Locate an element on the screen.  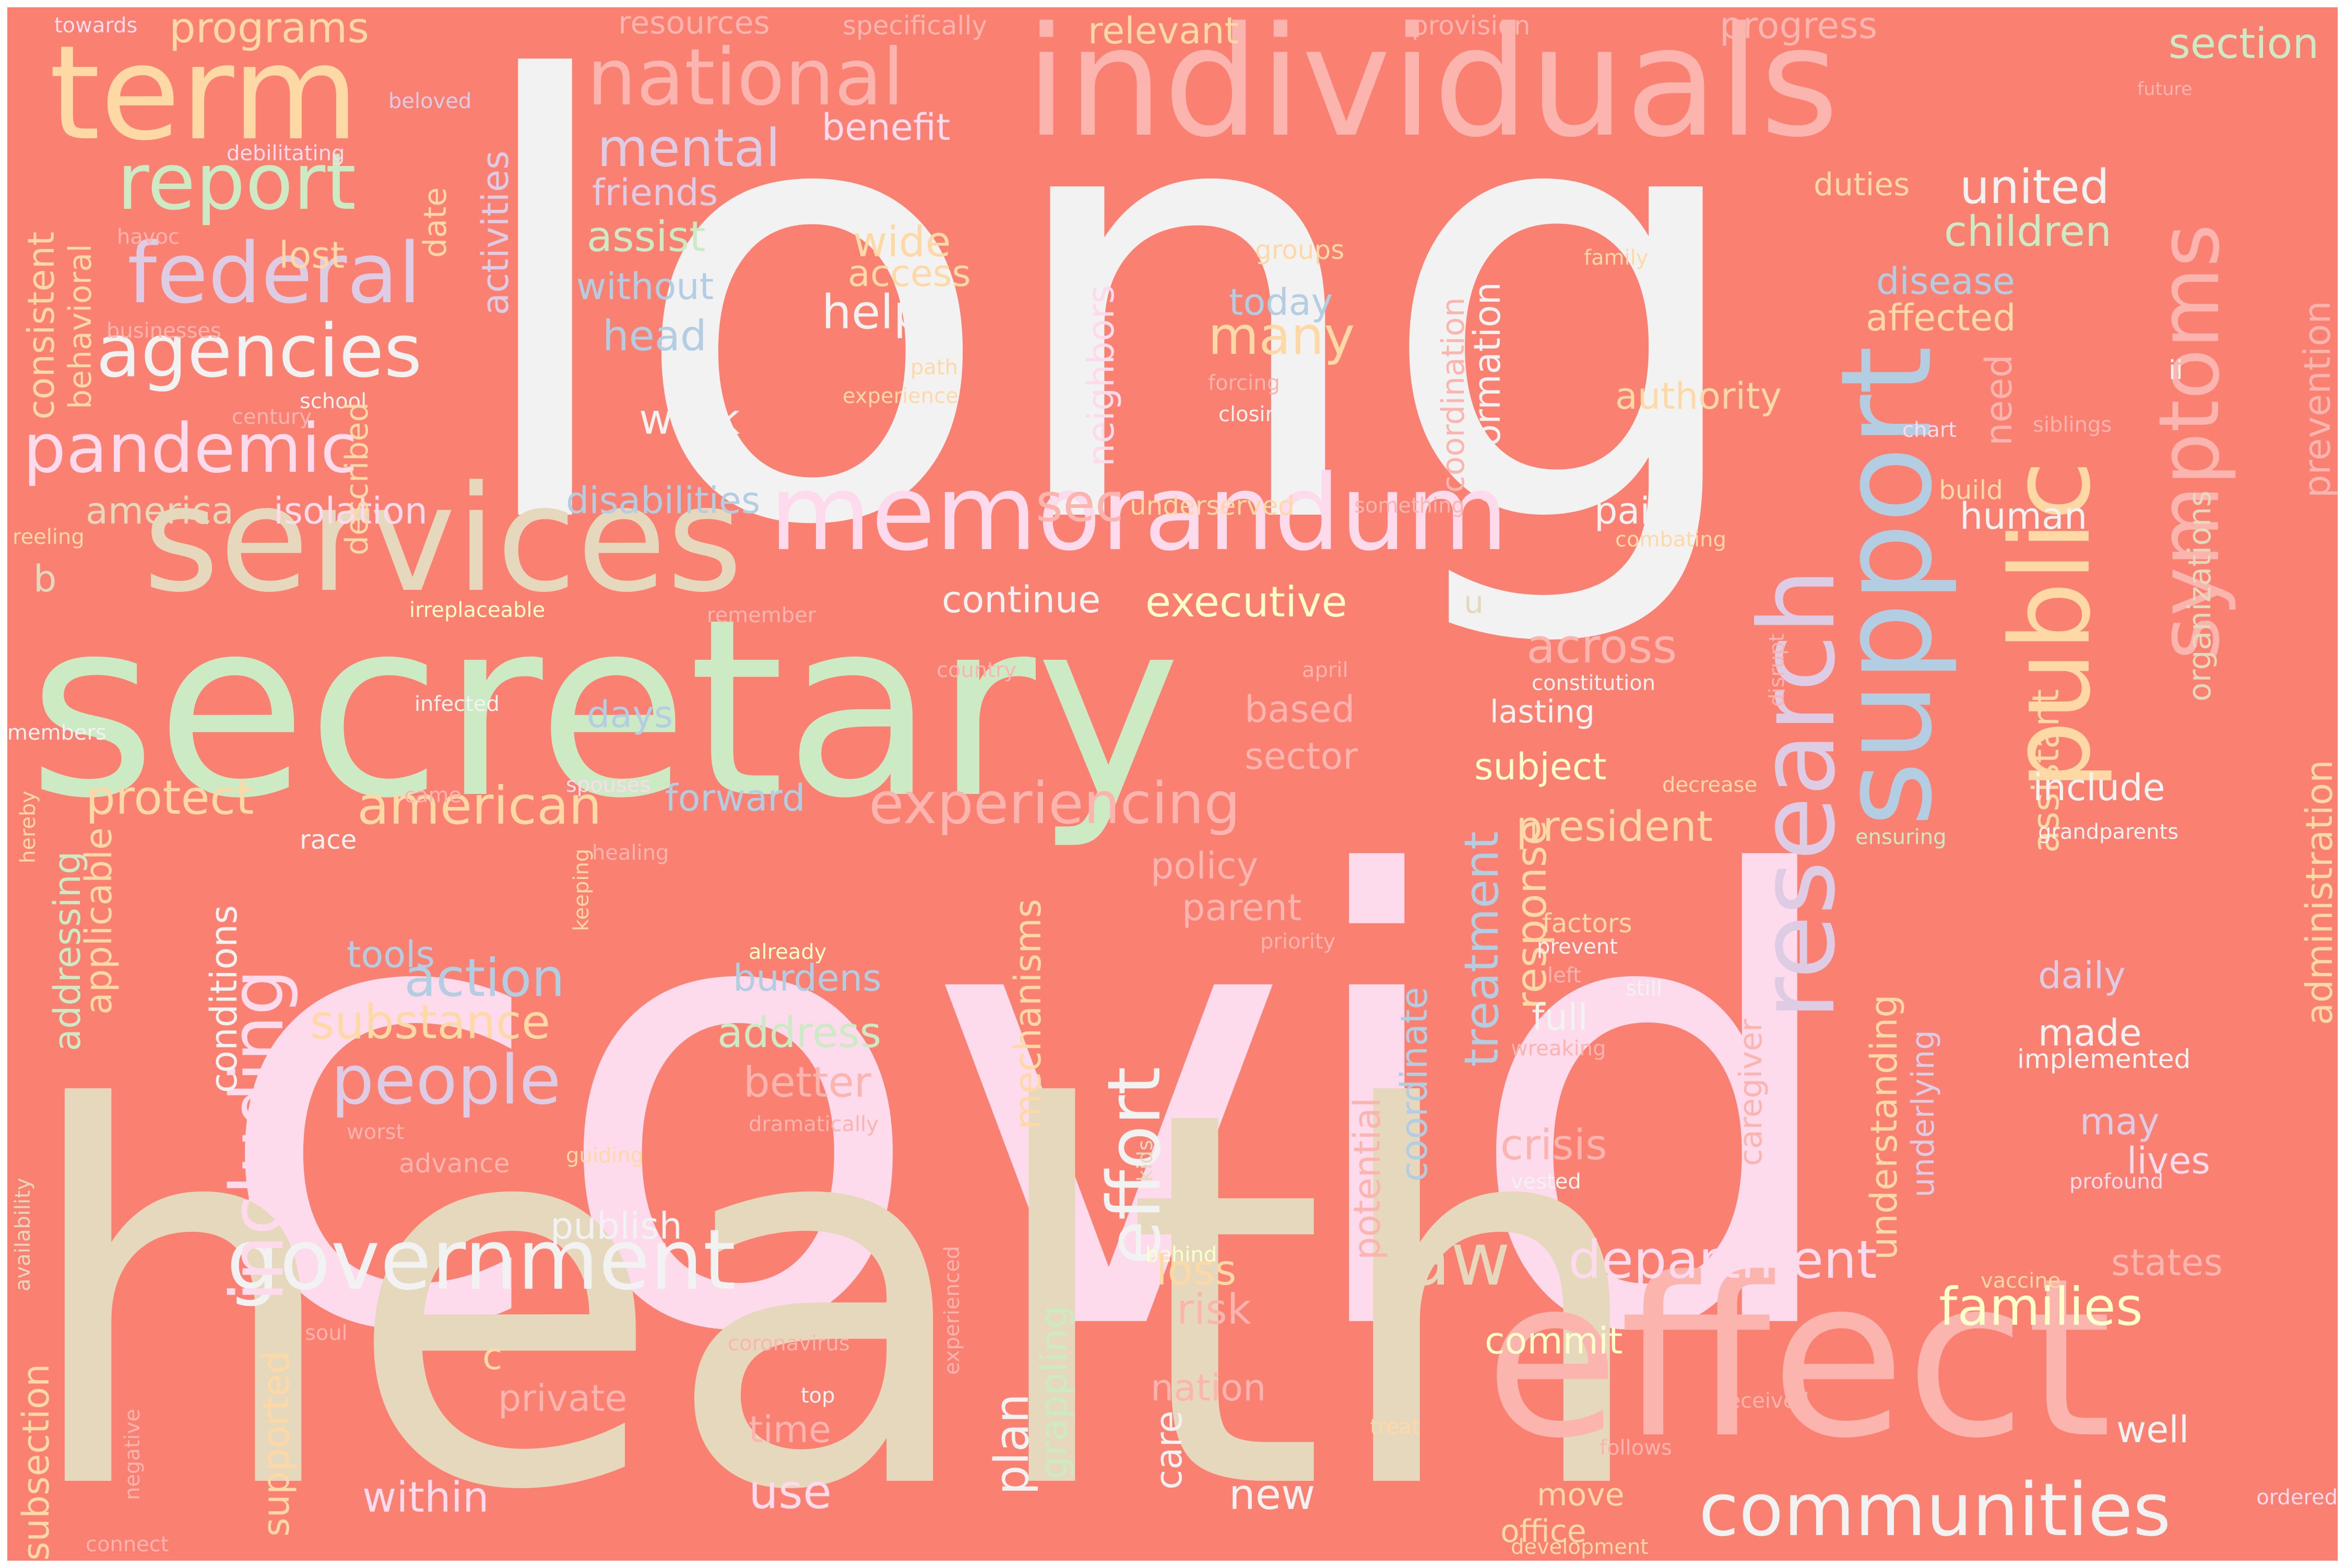
word-well: well is located at coordinates (2153, 1429).